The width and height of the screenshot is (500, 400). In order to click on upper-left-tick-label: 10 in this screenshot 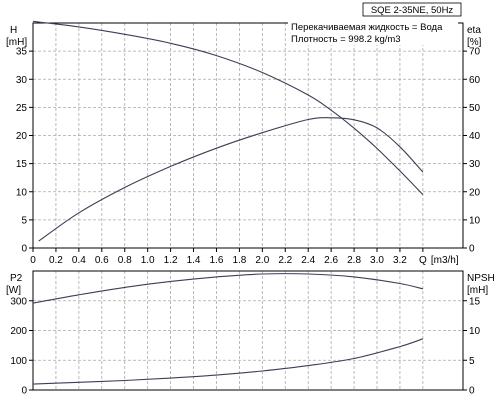, I will do `click(22, 192)`.